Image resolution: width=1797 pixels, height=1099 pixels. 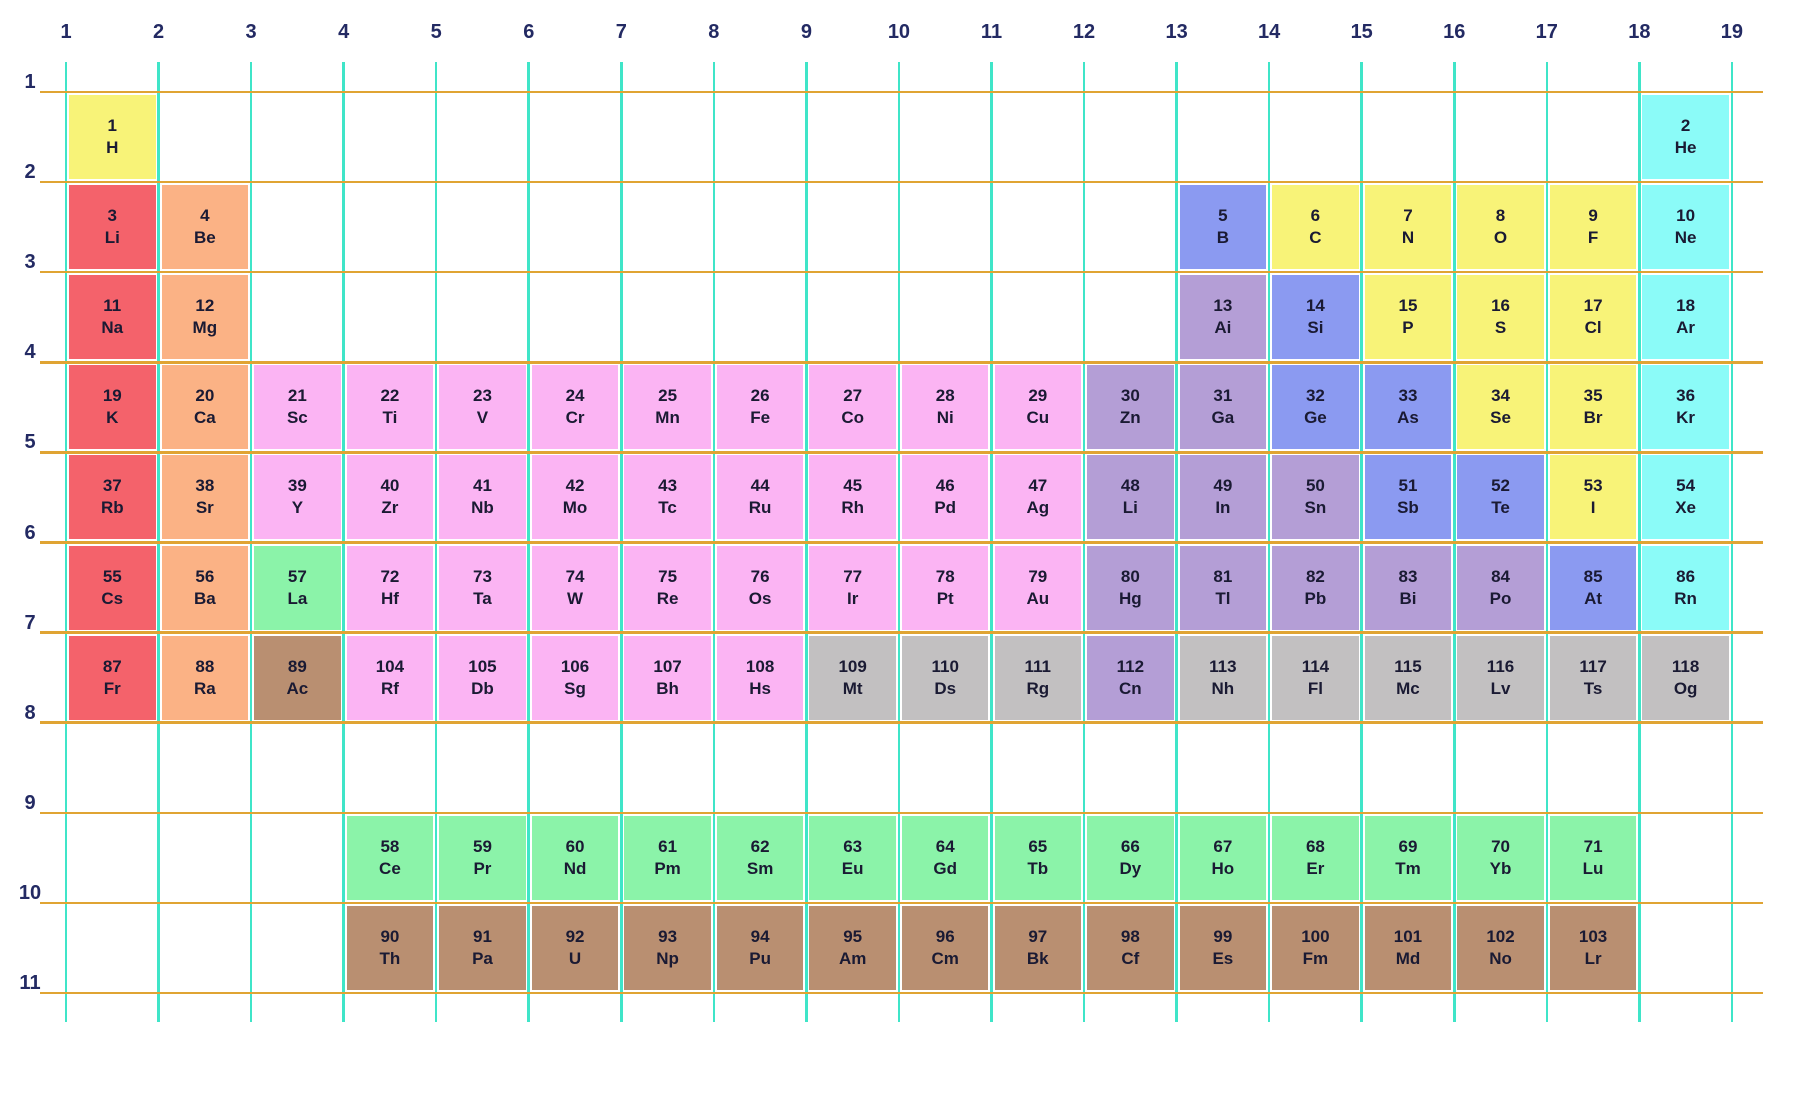 I want to click on element-symbol: Mg, so click(x=205, y=328).